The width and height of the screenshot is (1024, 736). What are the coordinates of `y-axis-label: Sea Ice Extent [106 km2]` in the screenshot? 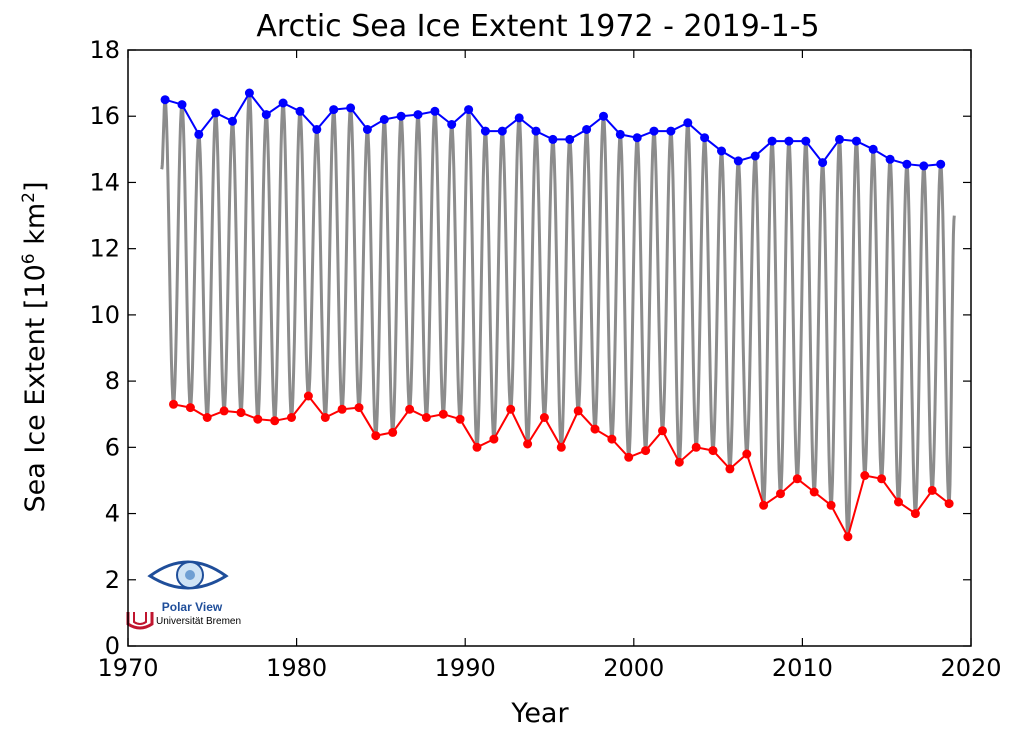 It's located at (35, 346).